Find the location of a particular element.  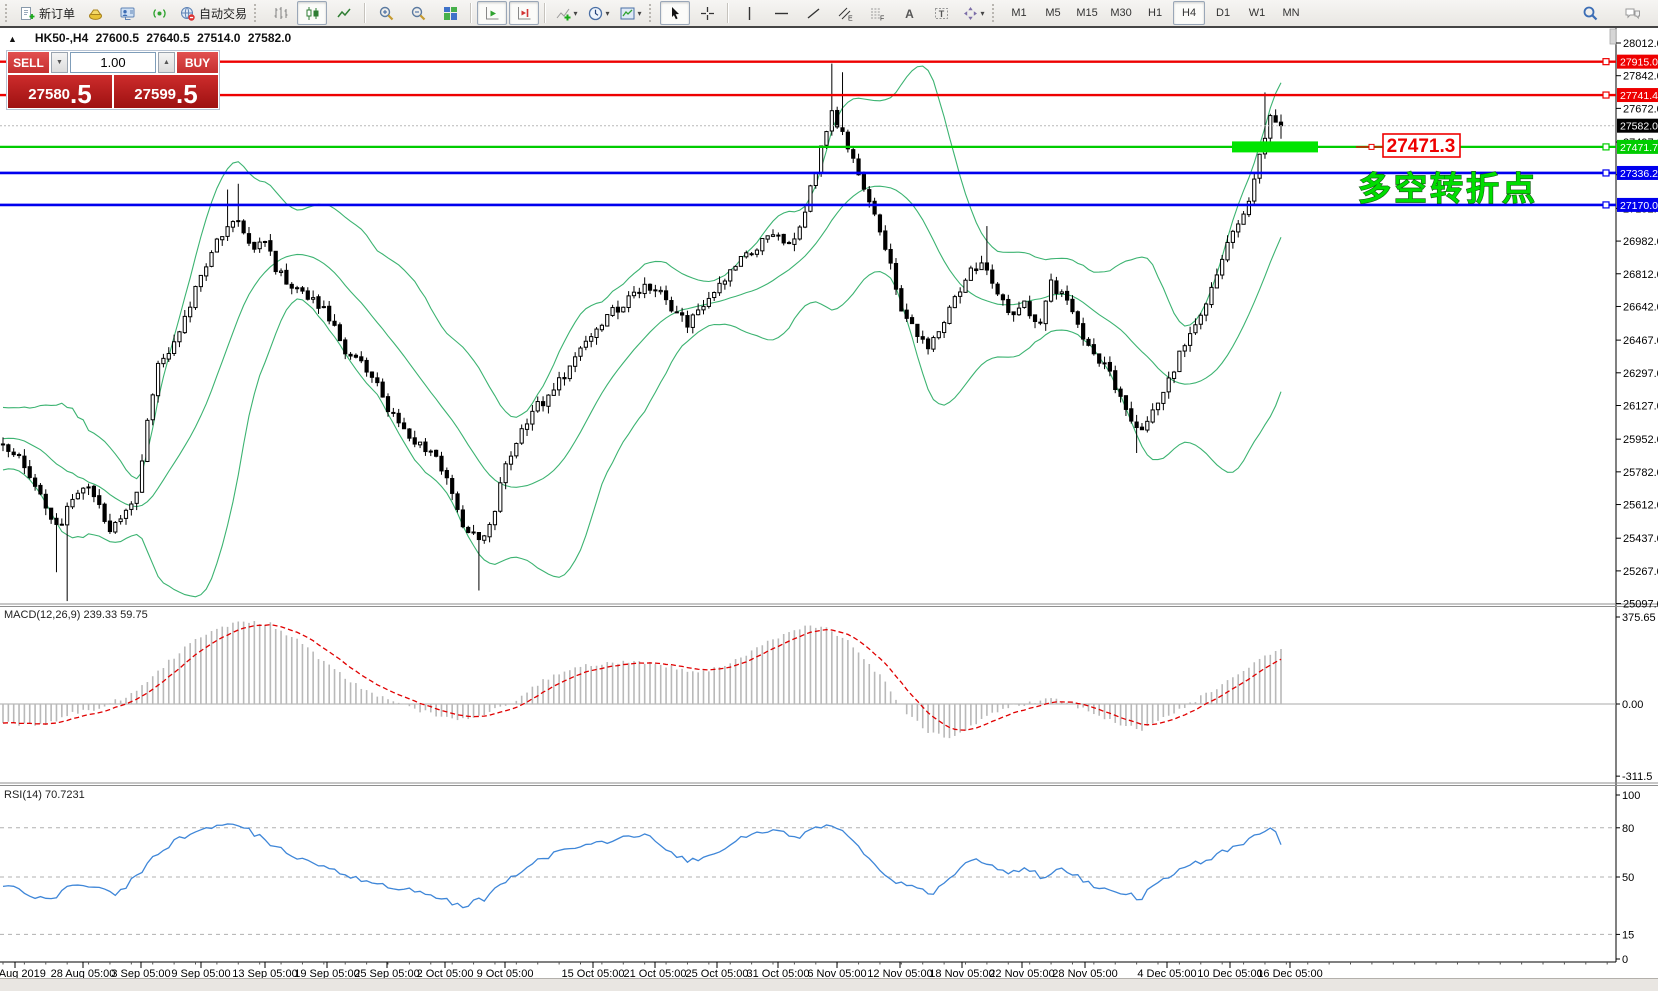

market-watch-button is located at coordinates (95, 13).